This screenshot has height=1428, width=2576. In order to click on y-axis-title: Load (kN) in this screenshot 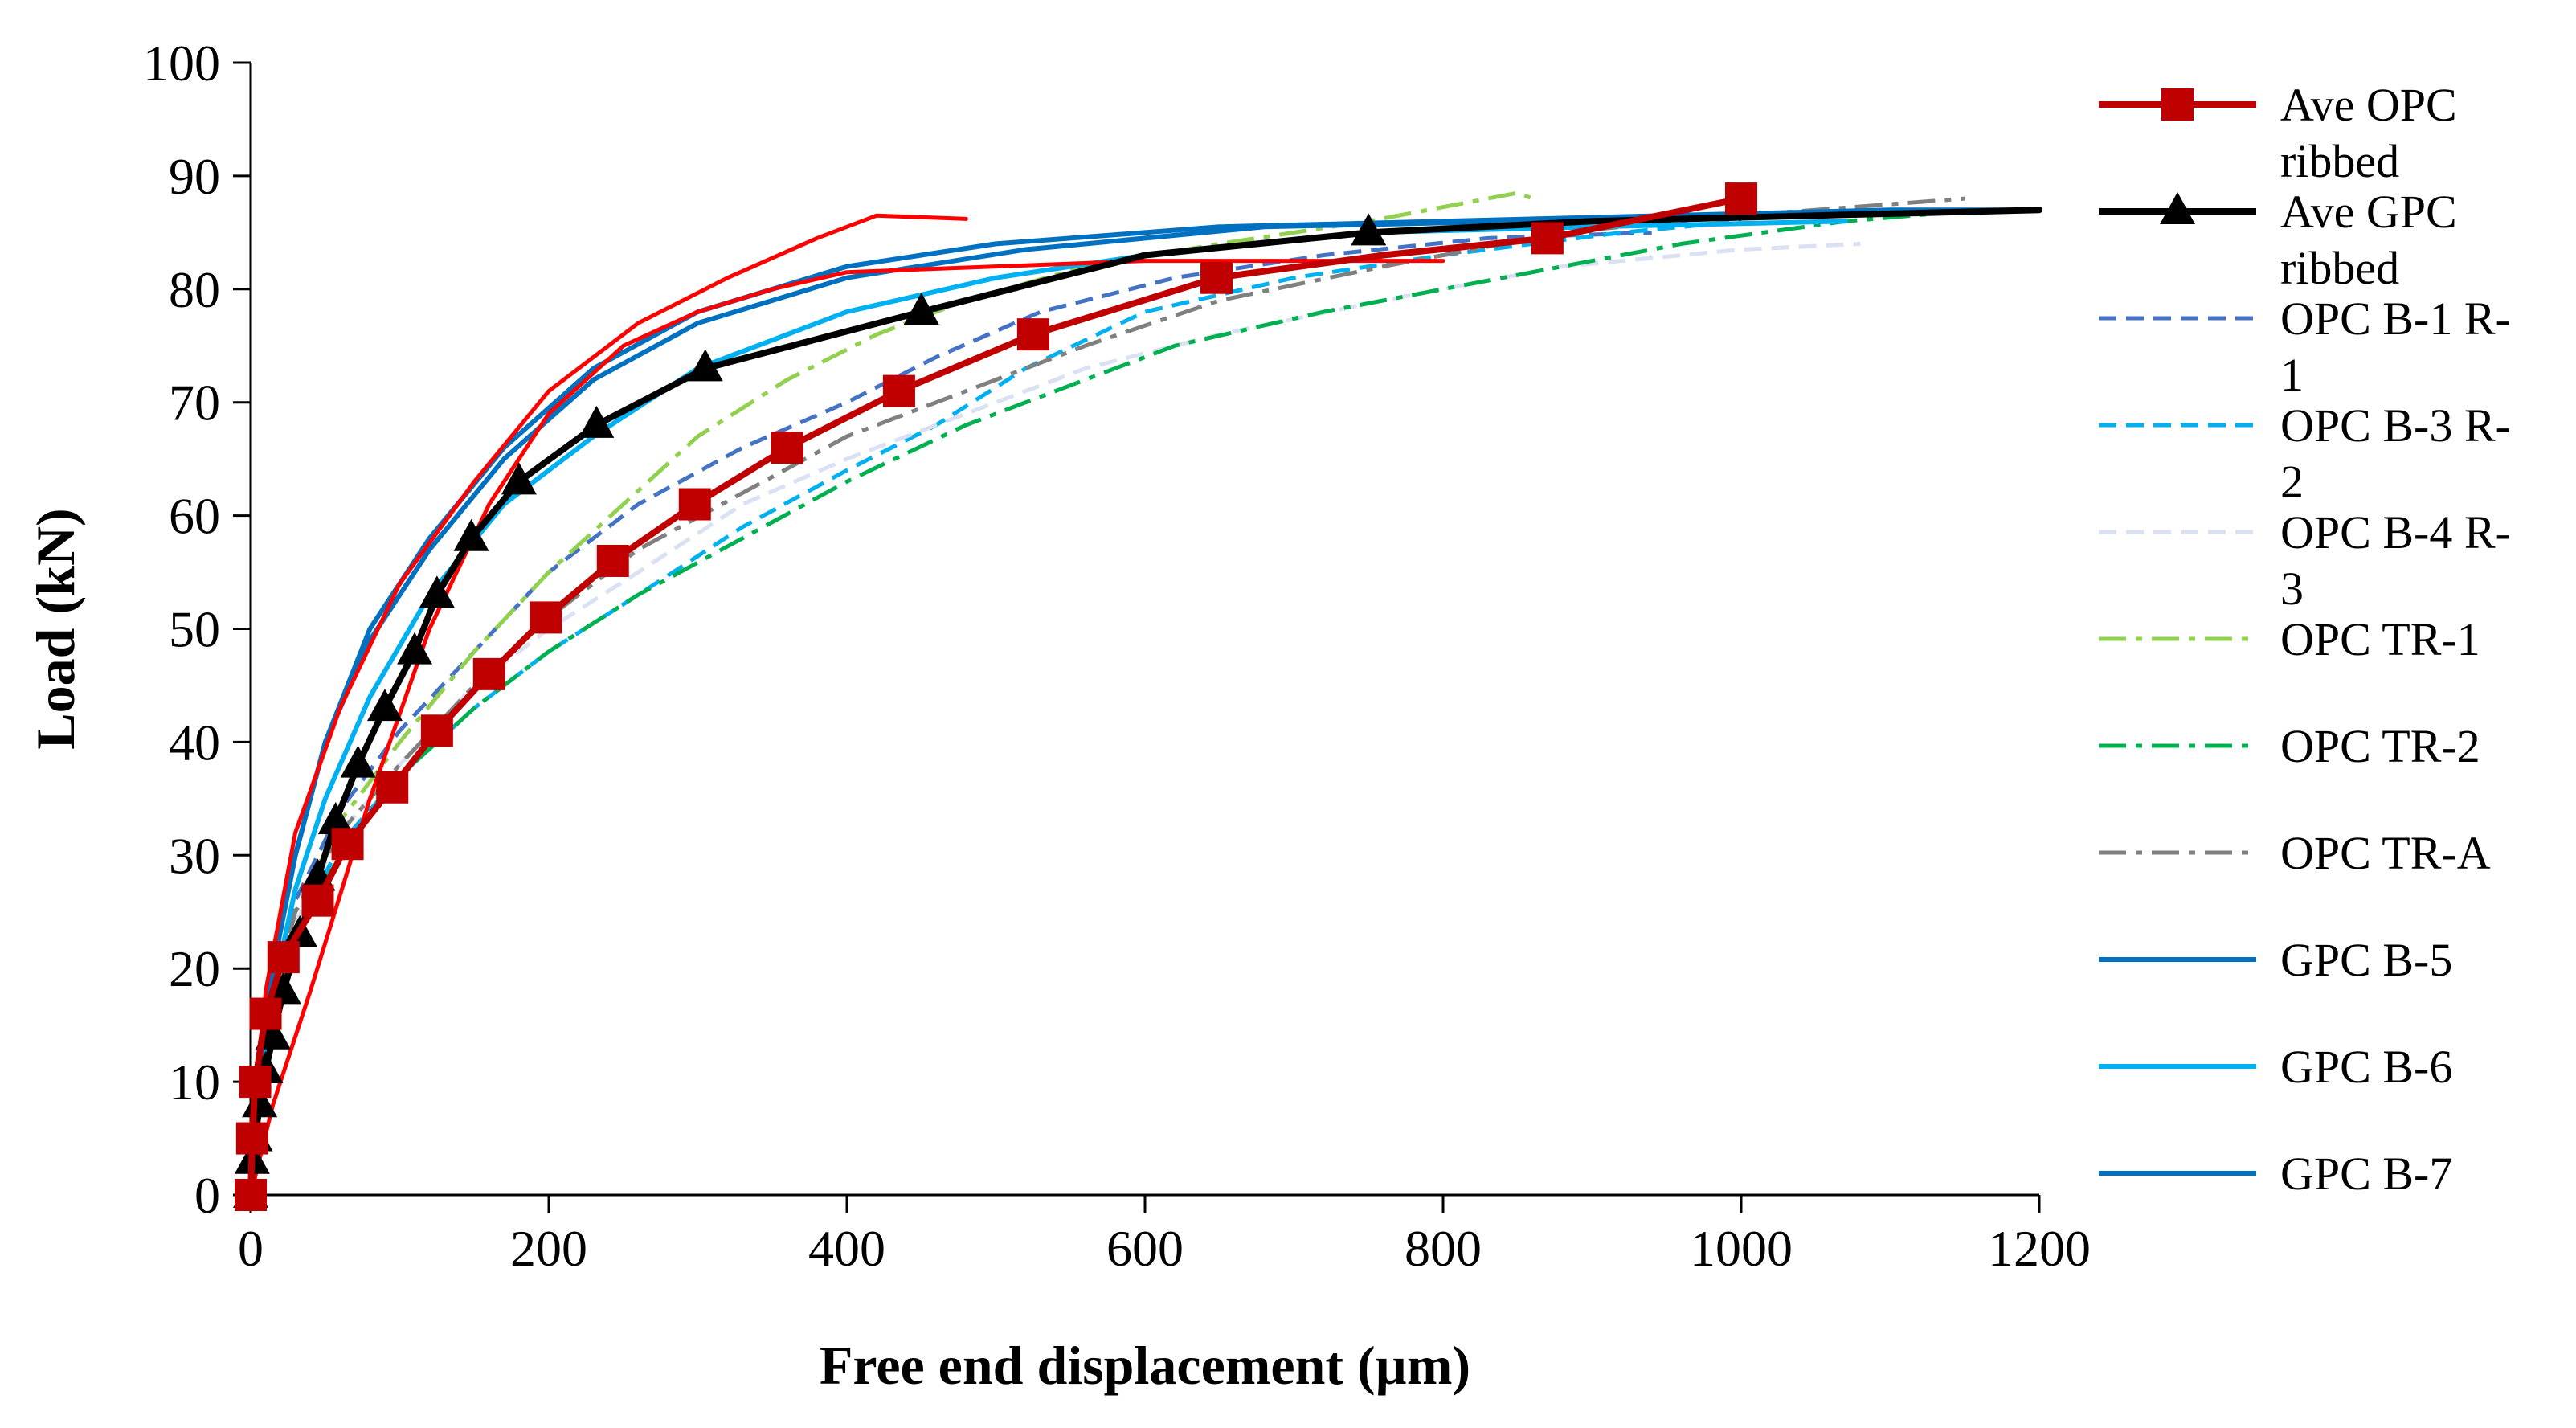, I will do `click(55, 628)`.